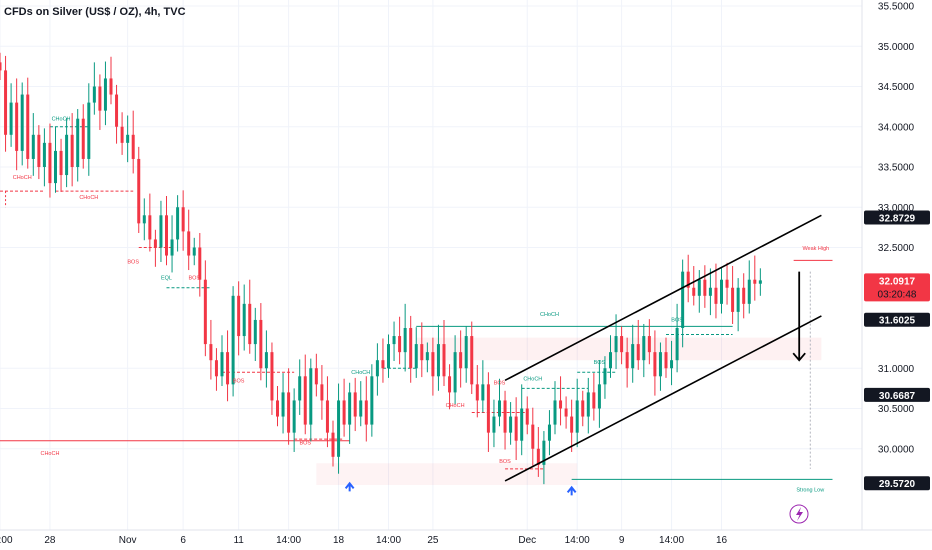 The image size is (932, 550). What do you see at coordinates (619, 349) in the screenshot?
I see `supply-zone` at bounding box center [619, 349].